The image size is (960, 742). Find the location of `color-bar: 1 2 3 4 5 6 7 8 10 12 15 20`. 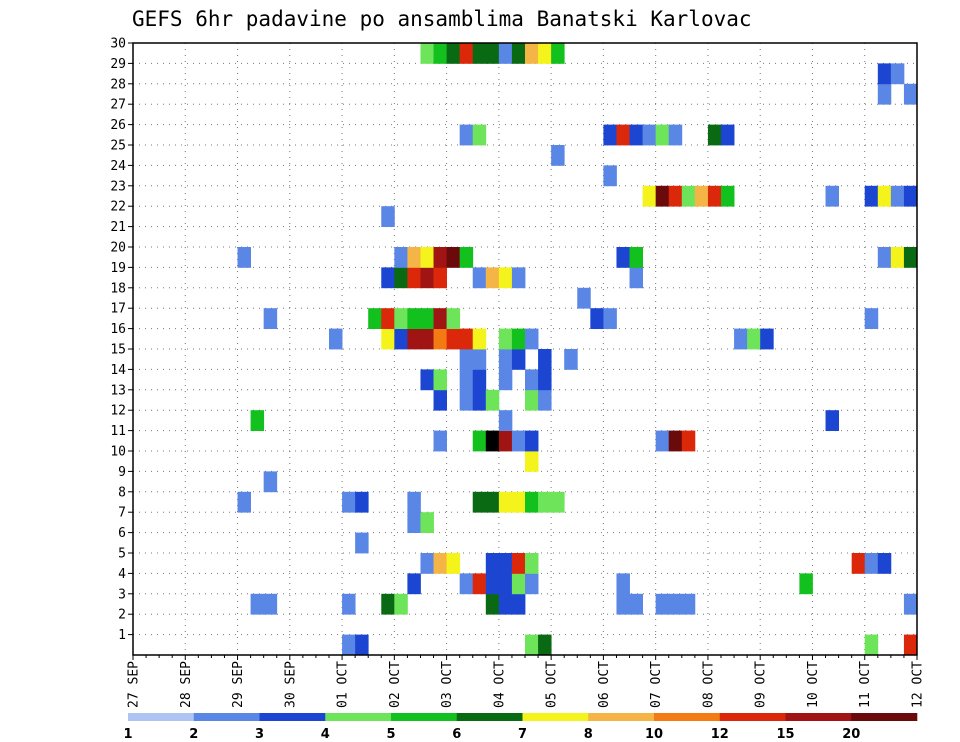

color-bar: 1 2 3 4 5 6 7 8 10 12 15 20 is located at coordinates (520, 727).